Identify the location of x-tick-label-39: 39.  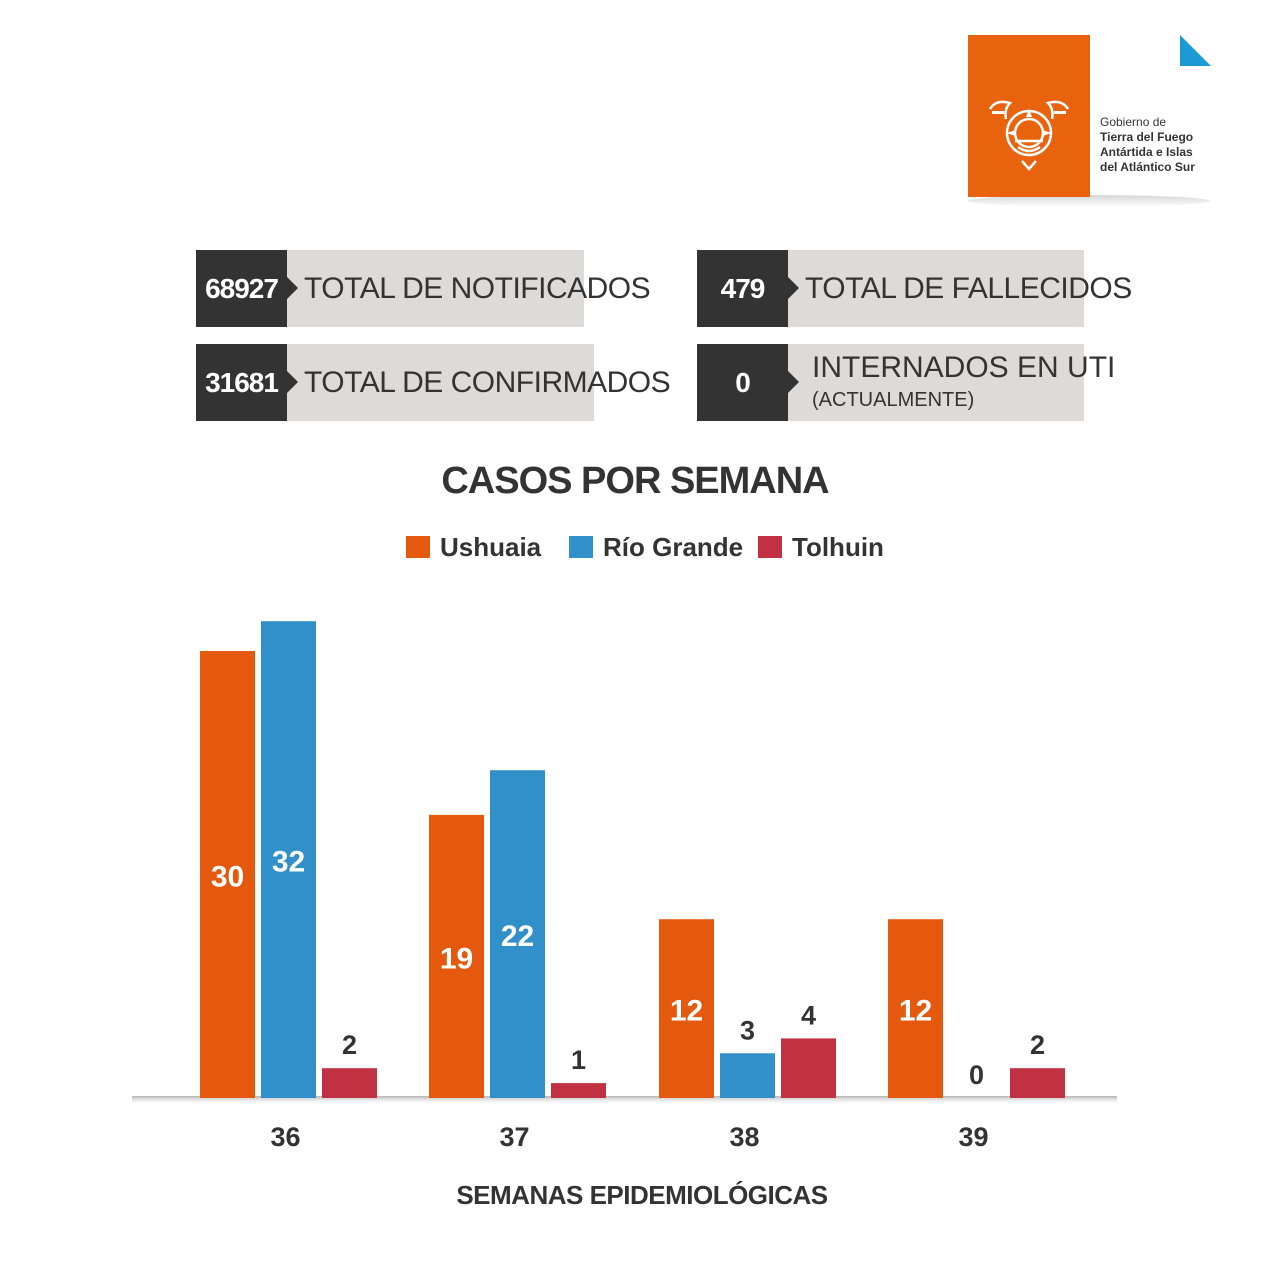
(973, 1137).